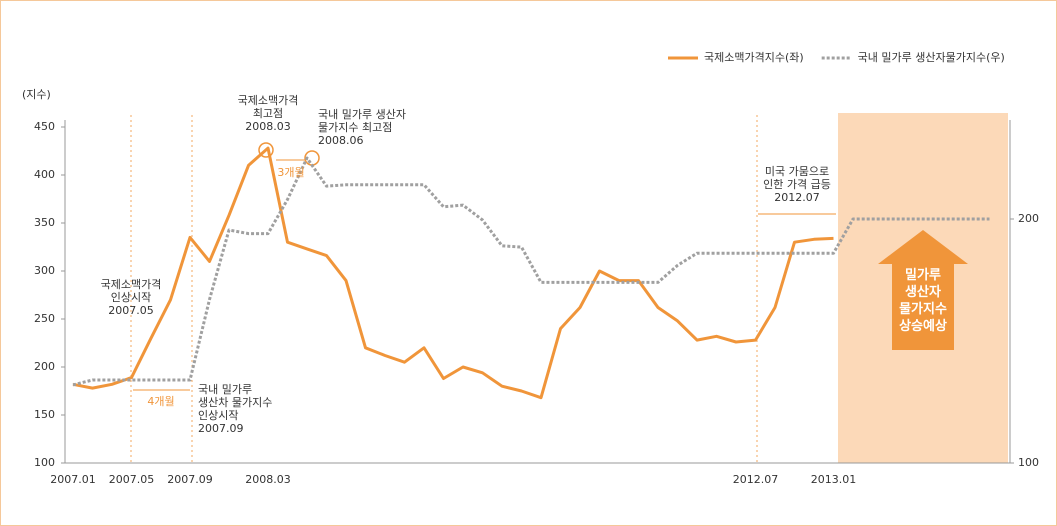  What do you see at coordinates (923, 326) in the screenshot?
I see `forecast-line: 상승예상` at bounding box center [923, 326].